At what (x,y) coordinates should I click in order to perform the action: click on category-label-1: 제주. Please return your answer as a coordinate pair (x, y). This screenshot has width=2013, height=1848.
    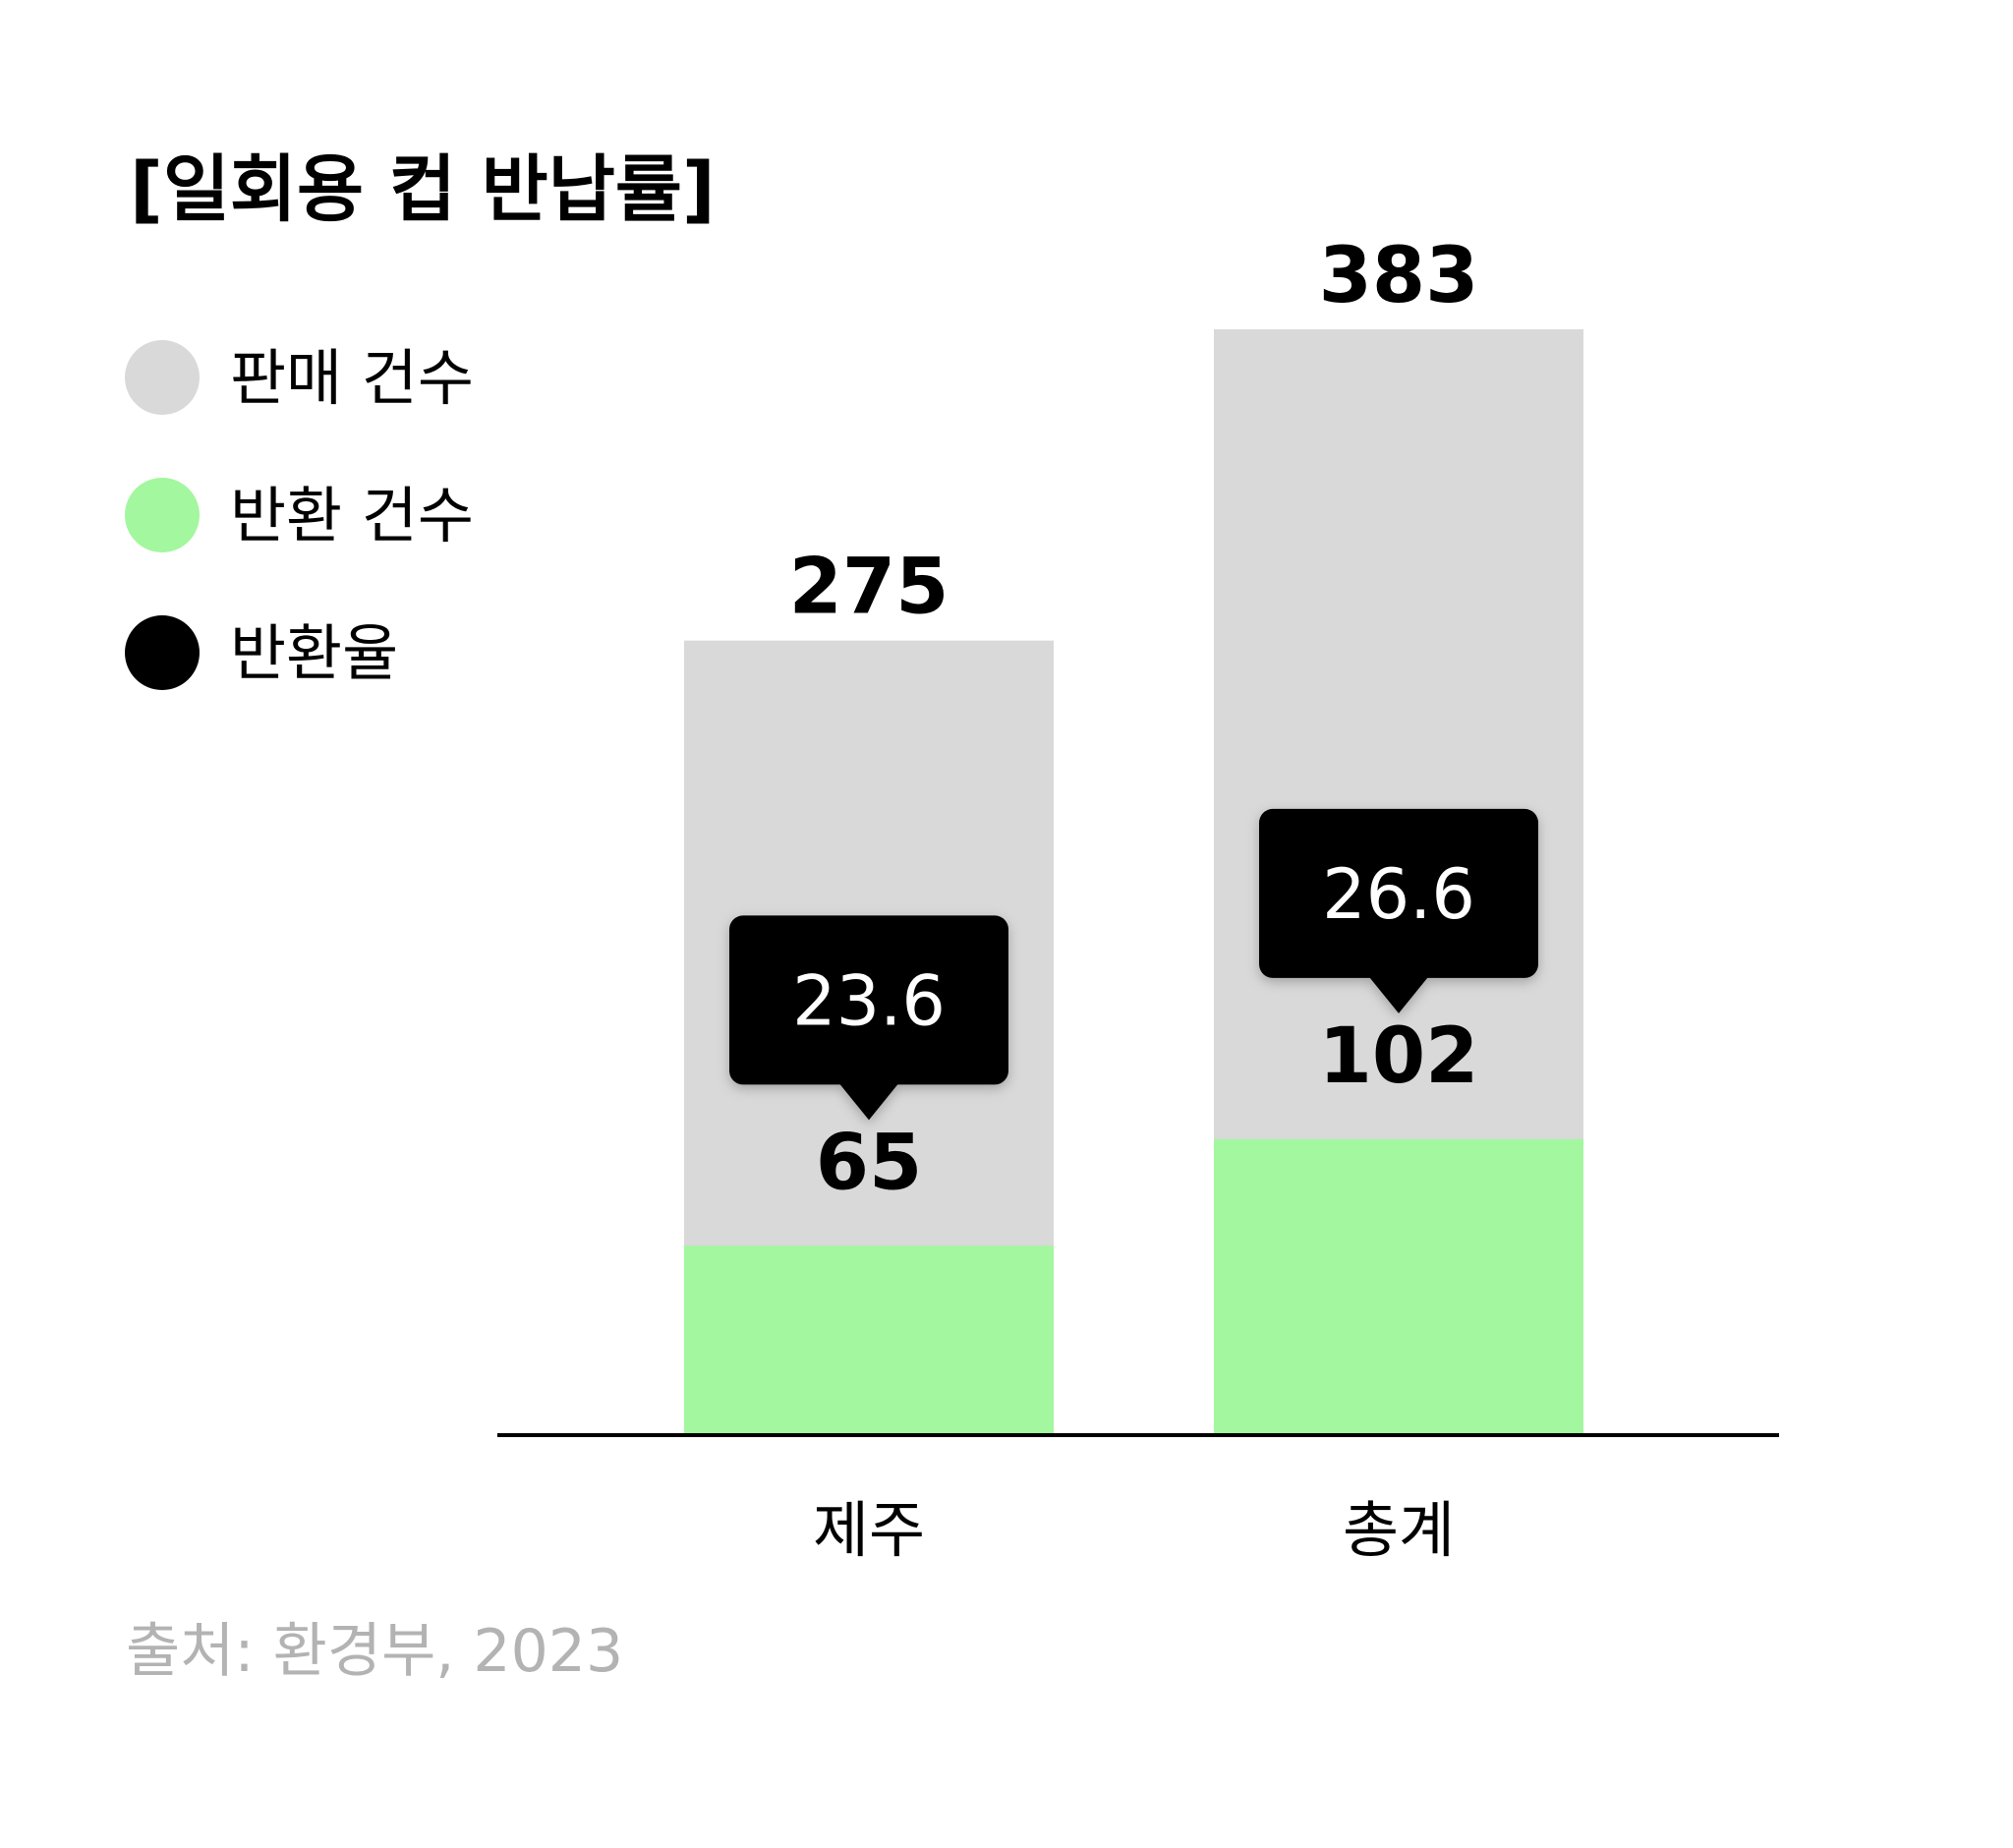
    Looking at the image, I should click on (869, 1530).